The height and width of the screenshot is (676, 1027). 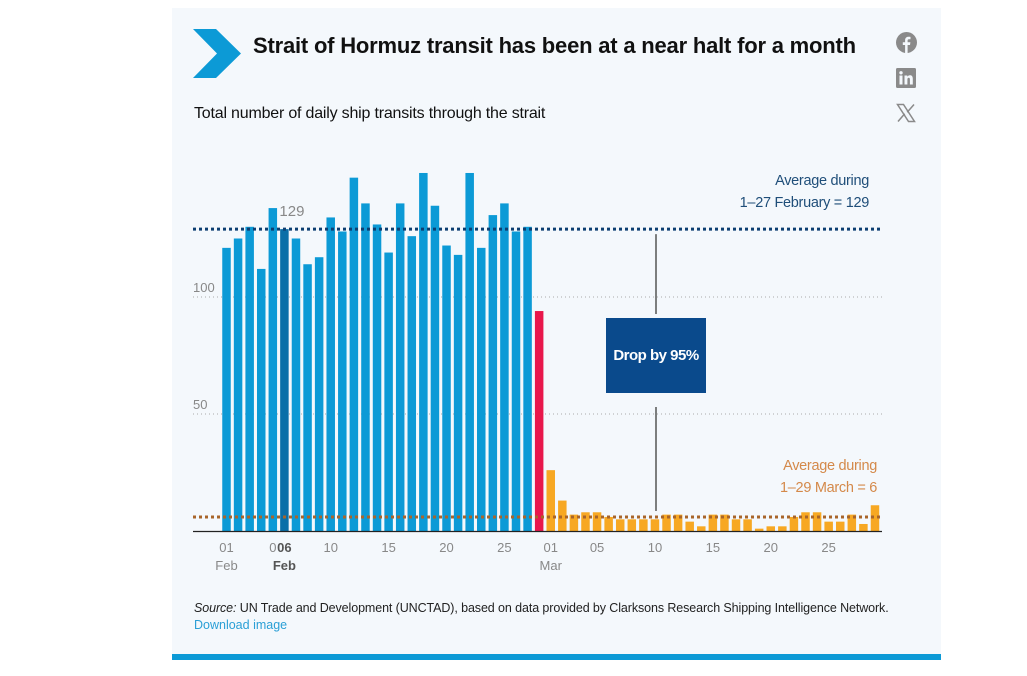 What do you see at coordinates (852, 522) in the screenshot?
I see `bar-27-mar` at bounding box center [852, 522].